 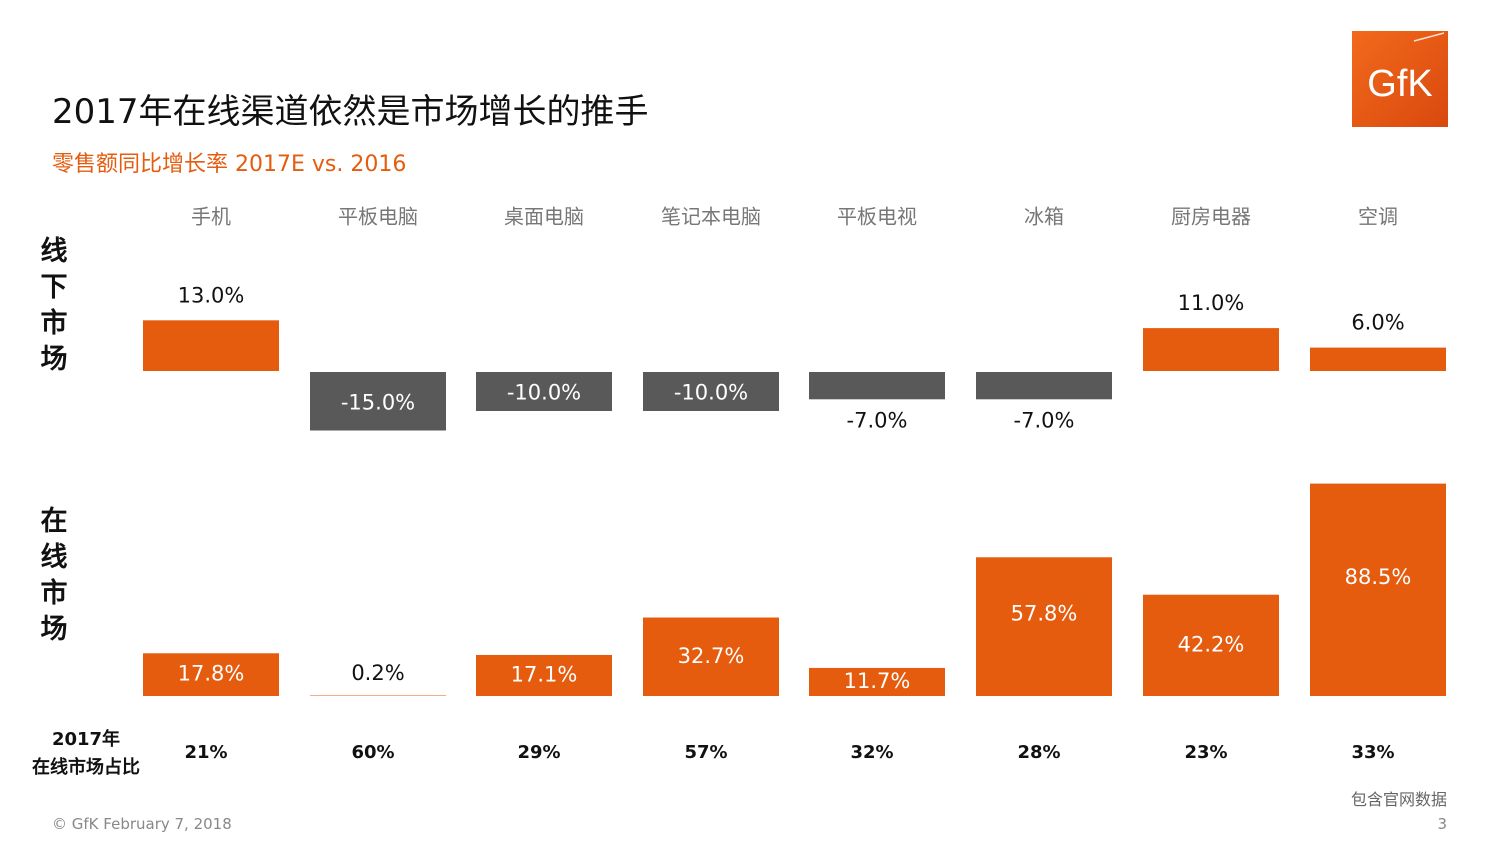 I want to click on row-label-offline: 线下市场, so click(x=54, y=305).